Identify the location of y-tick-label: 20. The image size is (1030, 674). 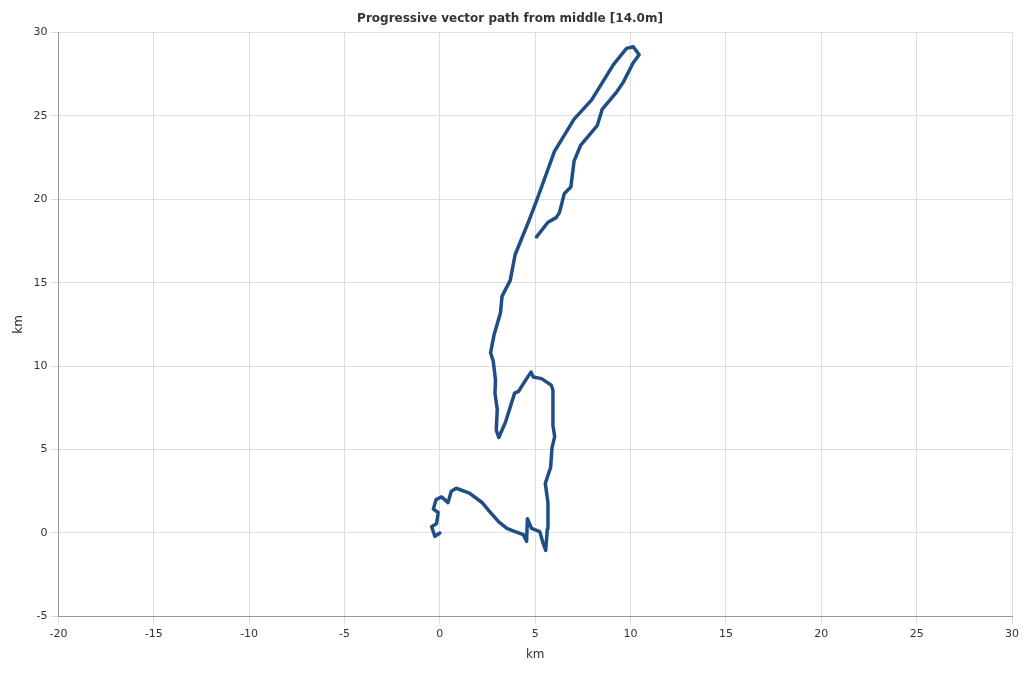
(40, 199).